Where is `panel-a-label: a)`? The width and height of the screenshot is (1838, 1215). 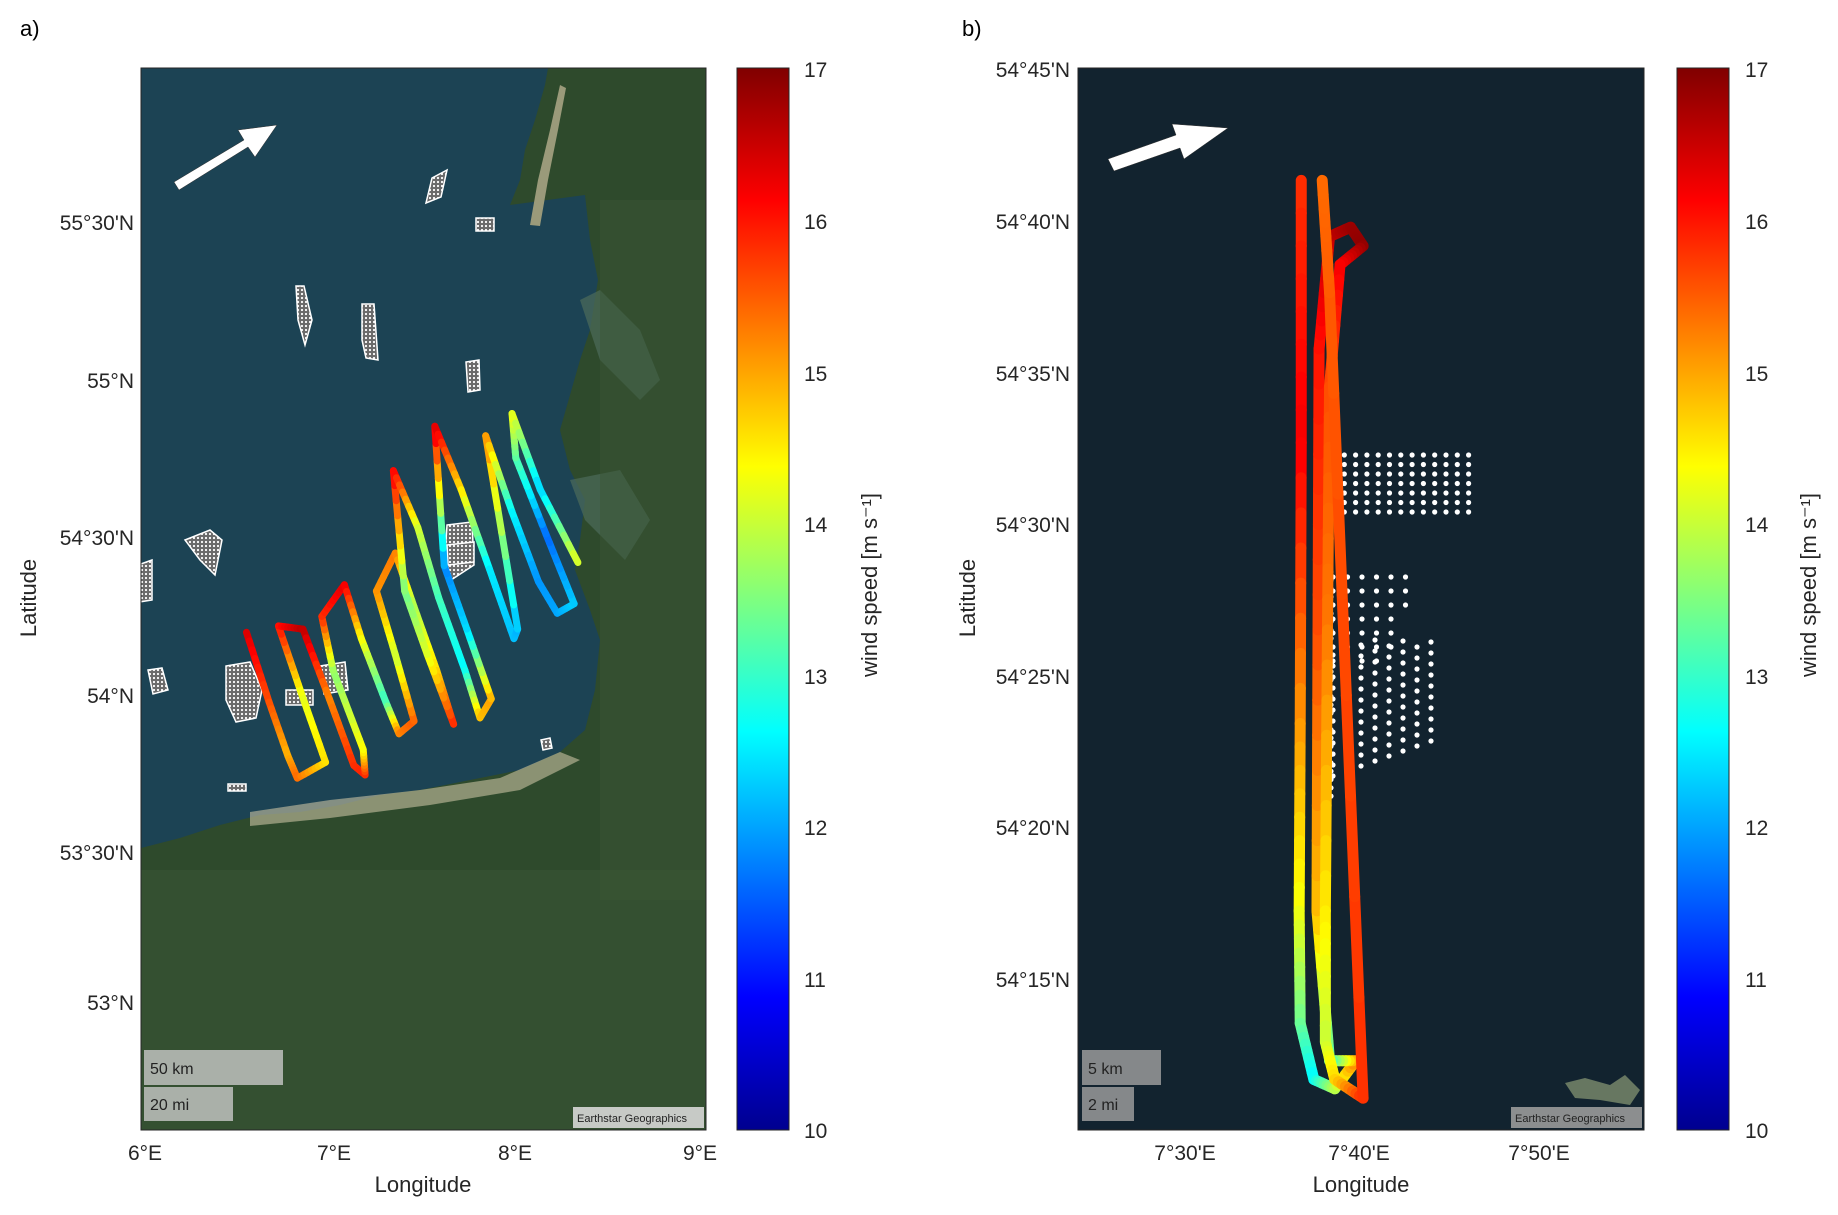 panel-a-label: a) is located at coordinates (30, 28).